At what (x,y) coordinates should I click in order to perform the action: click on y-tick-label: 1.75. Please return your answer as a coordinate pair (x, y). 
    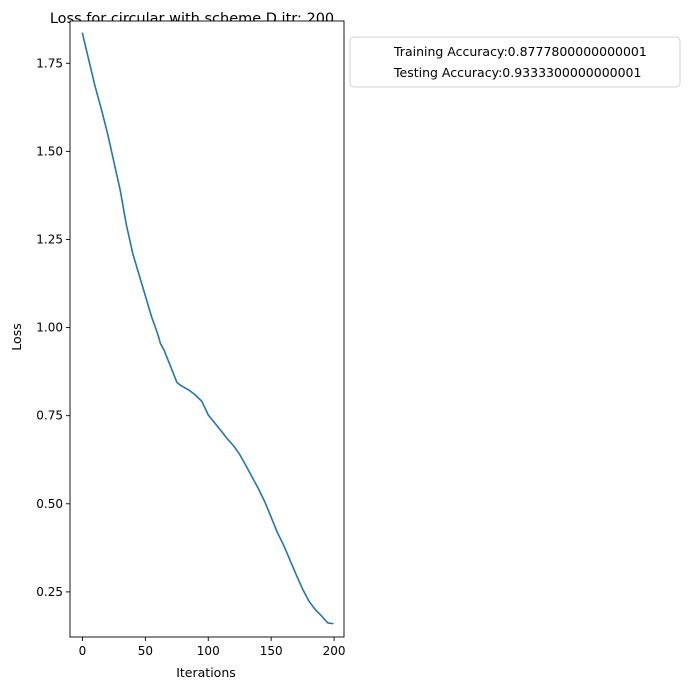
    Looking at the image, I should click on (49, 63).